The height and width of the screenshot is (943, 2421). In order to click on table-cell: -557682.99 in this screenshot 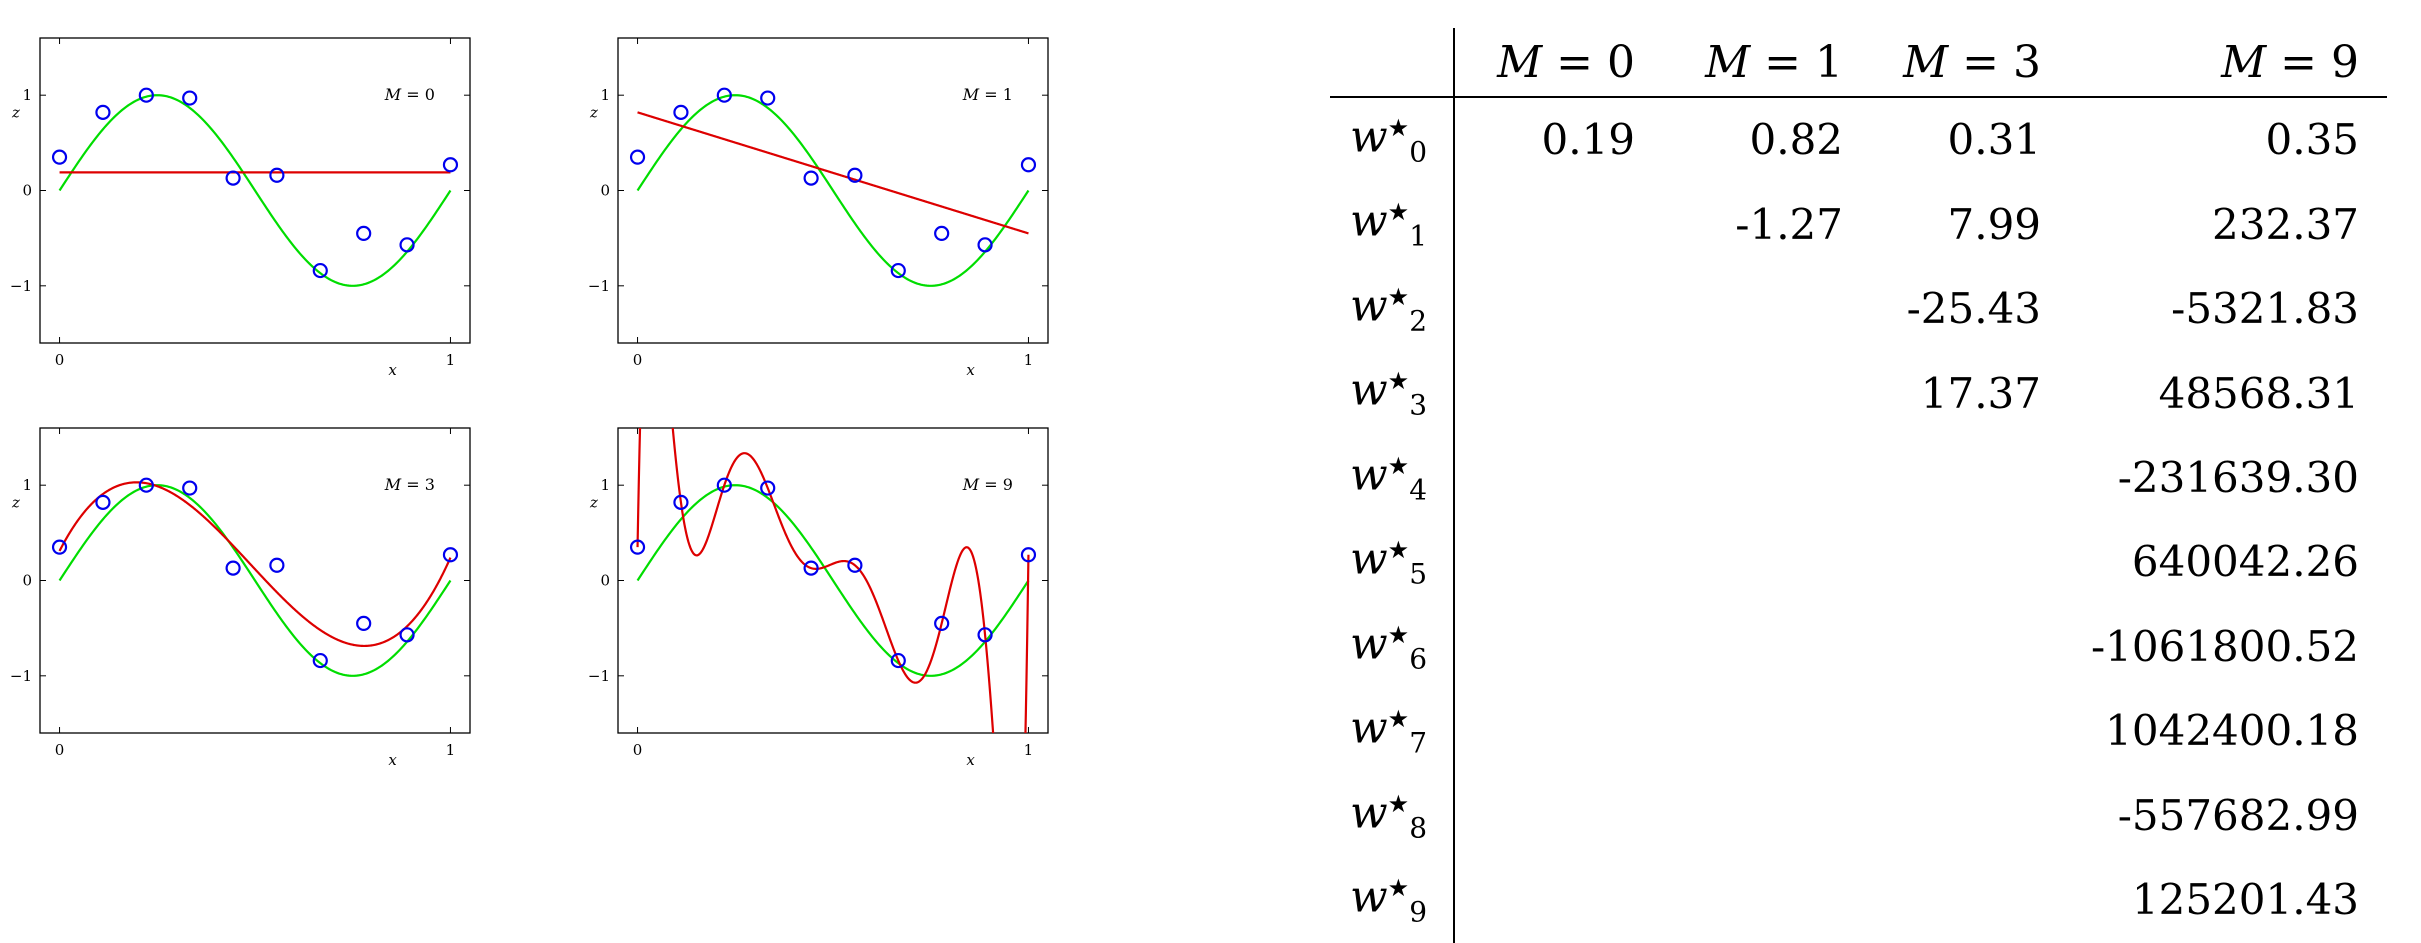, I will do `click(2238, 815)`.